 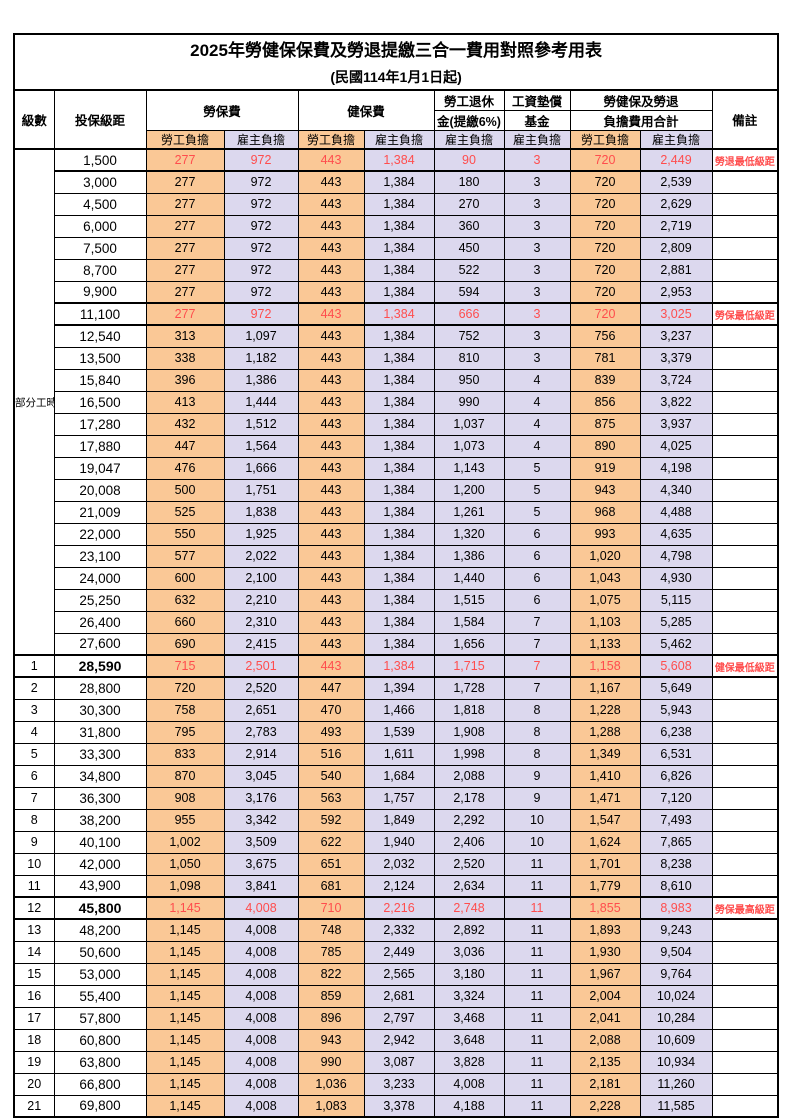 I want to click on table-row: 7 36,300 908 3,176 563 1,757 2,178 9 1,471 7,120, so click(x=396, y=798).